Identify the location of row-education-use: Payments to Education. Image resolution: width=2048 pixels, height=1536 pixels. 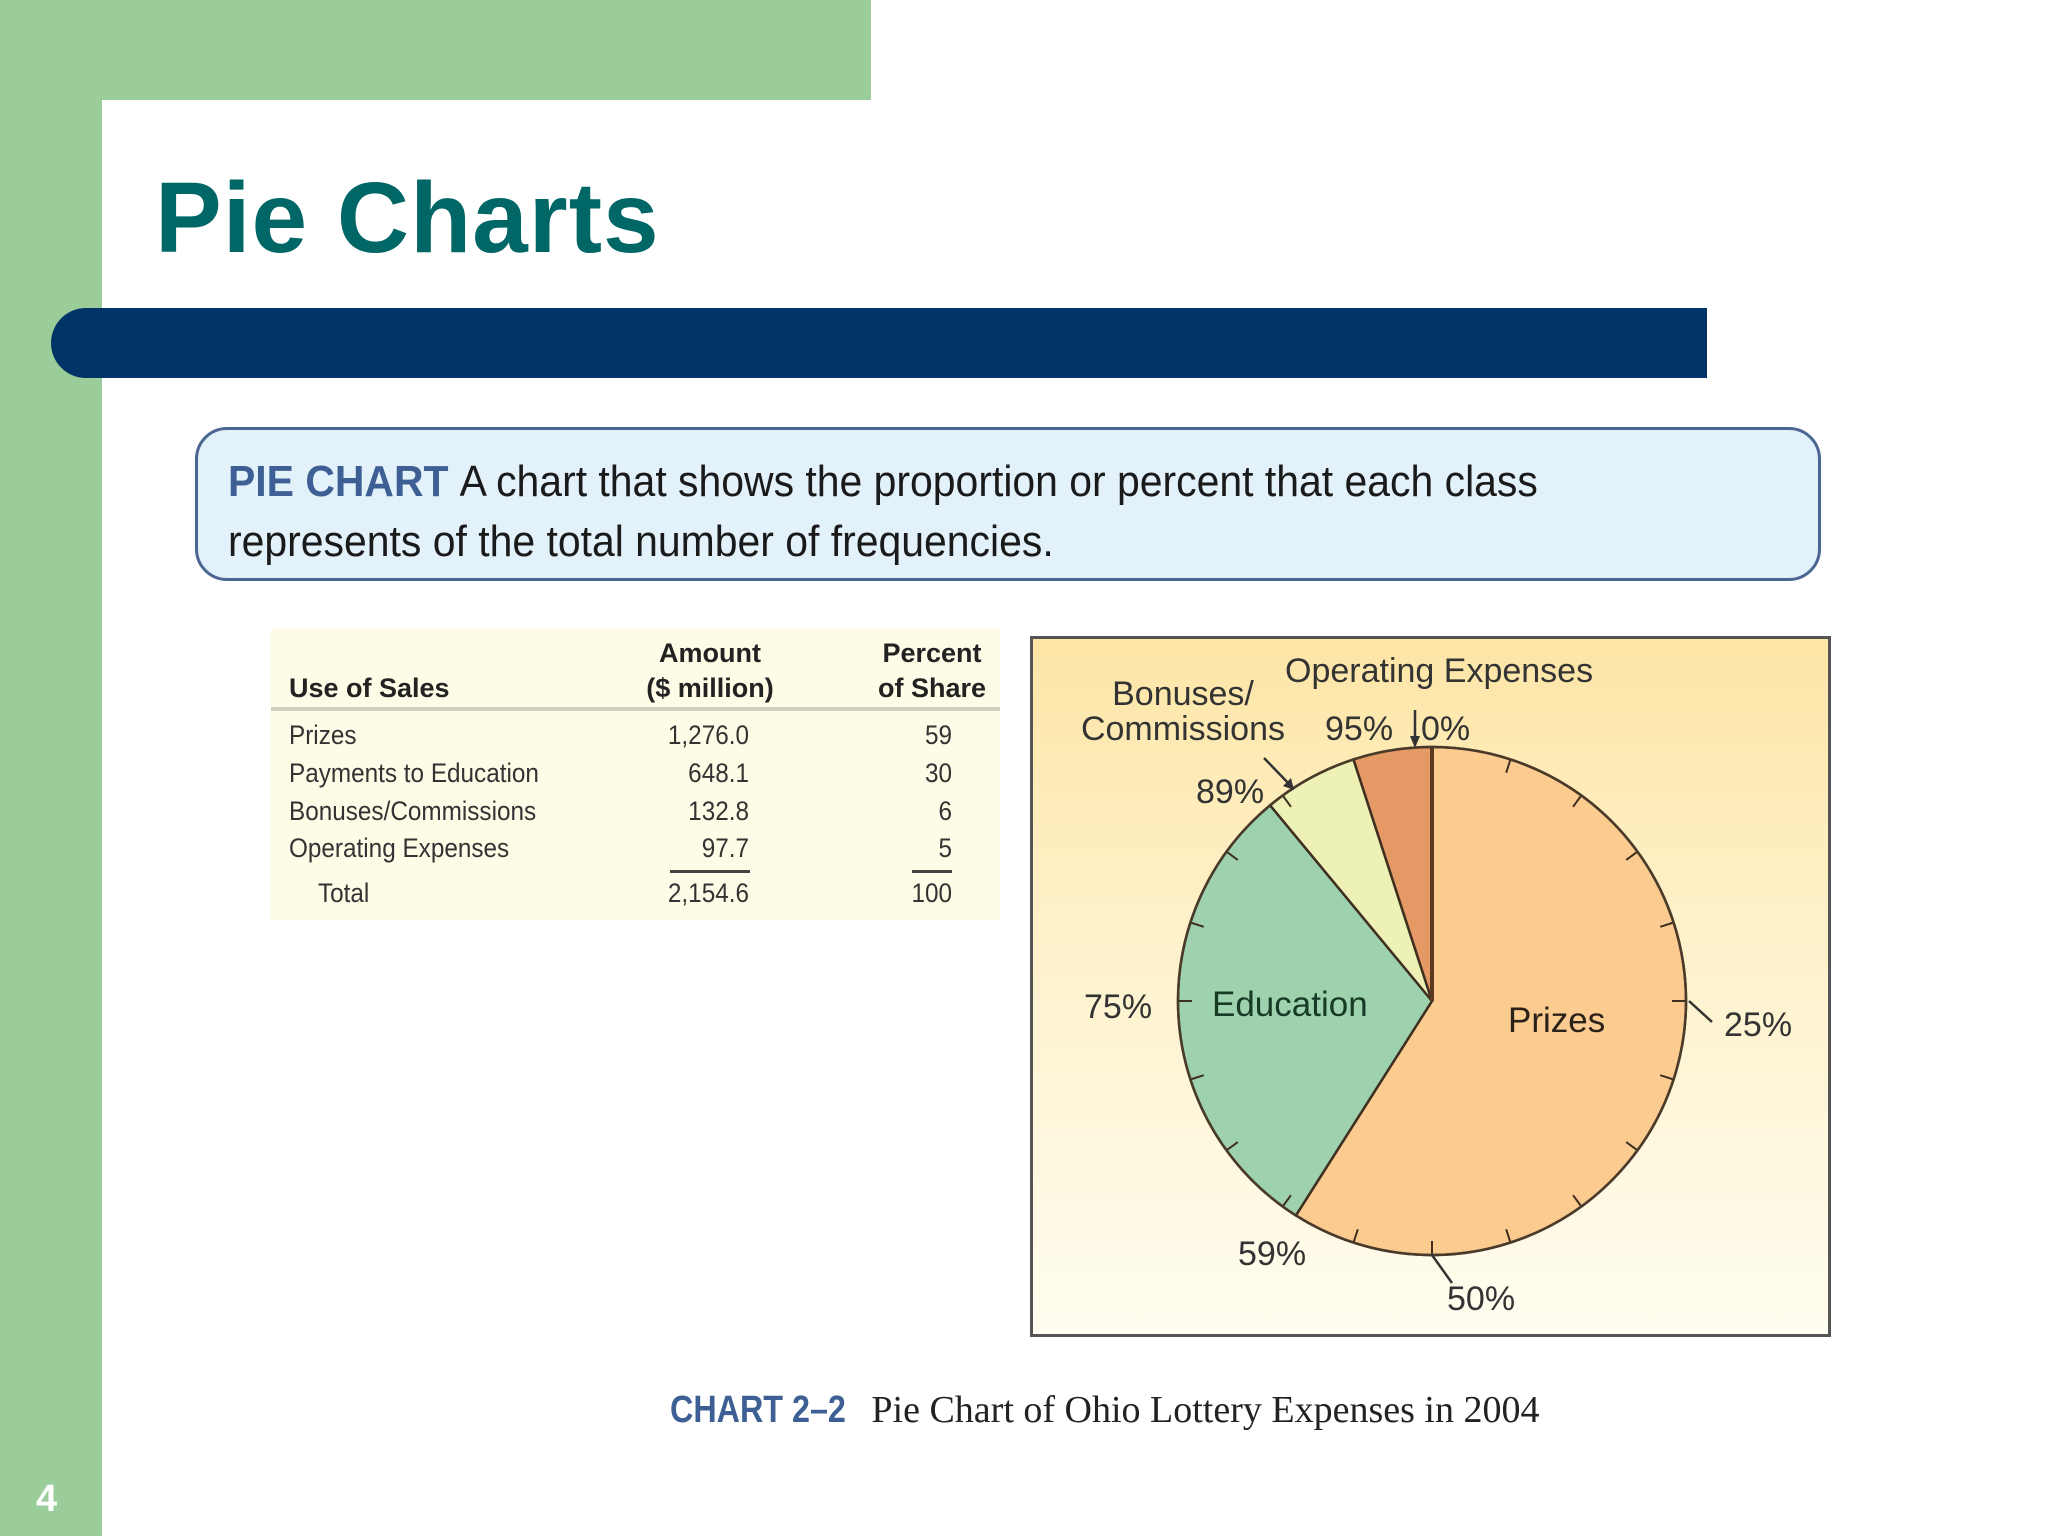
(414, 773).